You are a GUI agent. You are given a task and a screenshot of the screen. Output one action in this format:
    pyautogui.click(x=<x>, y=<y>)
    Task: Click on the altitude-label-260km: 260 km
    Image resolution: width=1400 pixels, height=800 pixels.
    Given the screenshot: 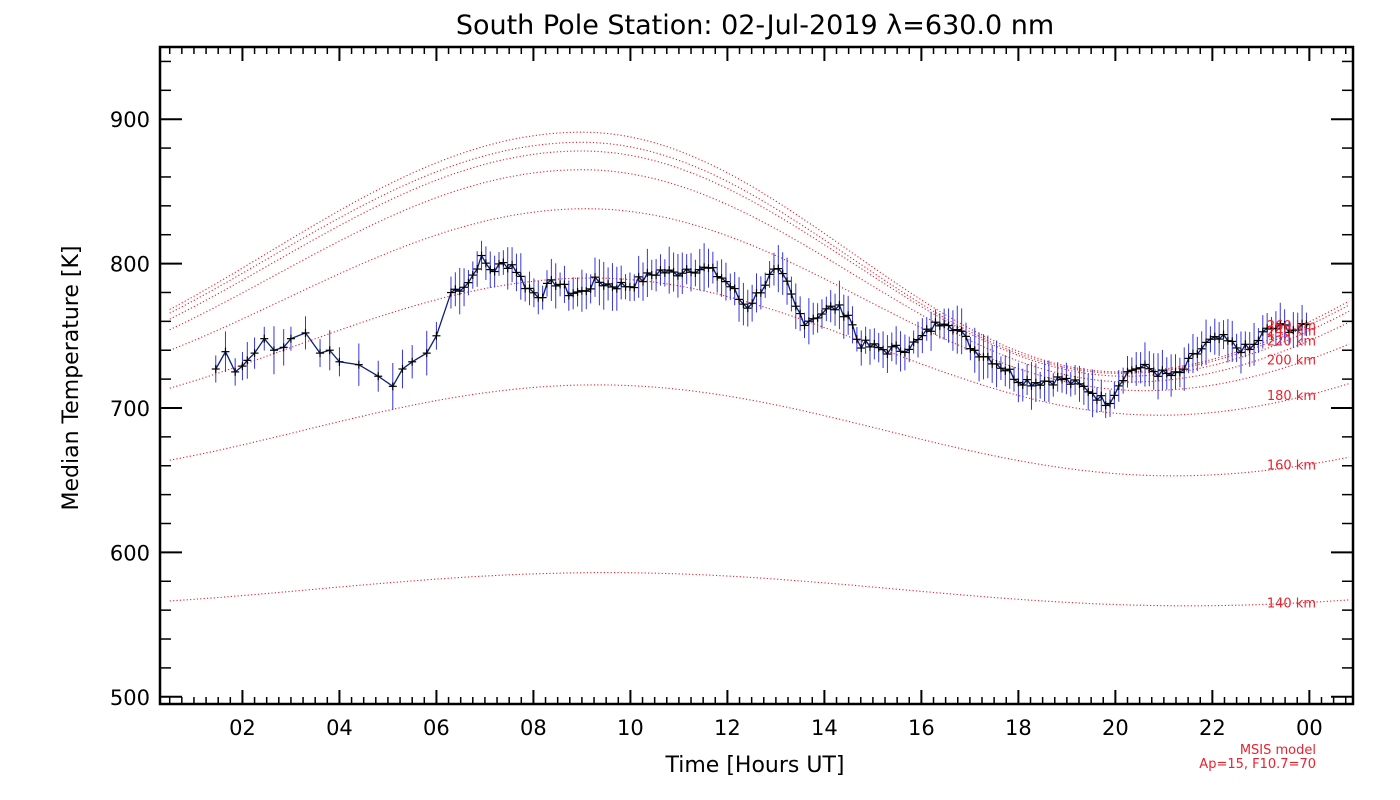 What is the action you would take?
    pyautogui.click(x=1291, y=326)
    